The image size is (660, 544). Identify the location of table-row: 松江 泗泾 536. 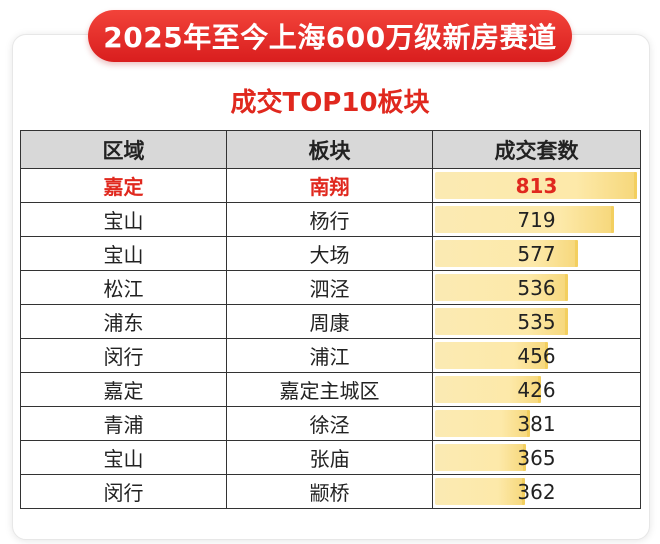
(330, 287).